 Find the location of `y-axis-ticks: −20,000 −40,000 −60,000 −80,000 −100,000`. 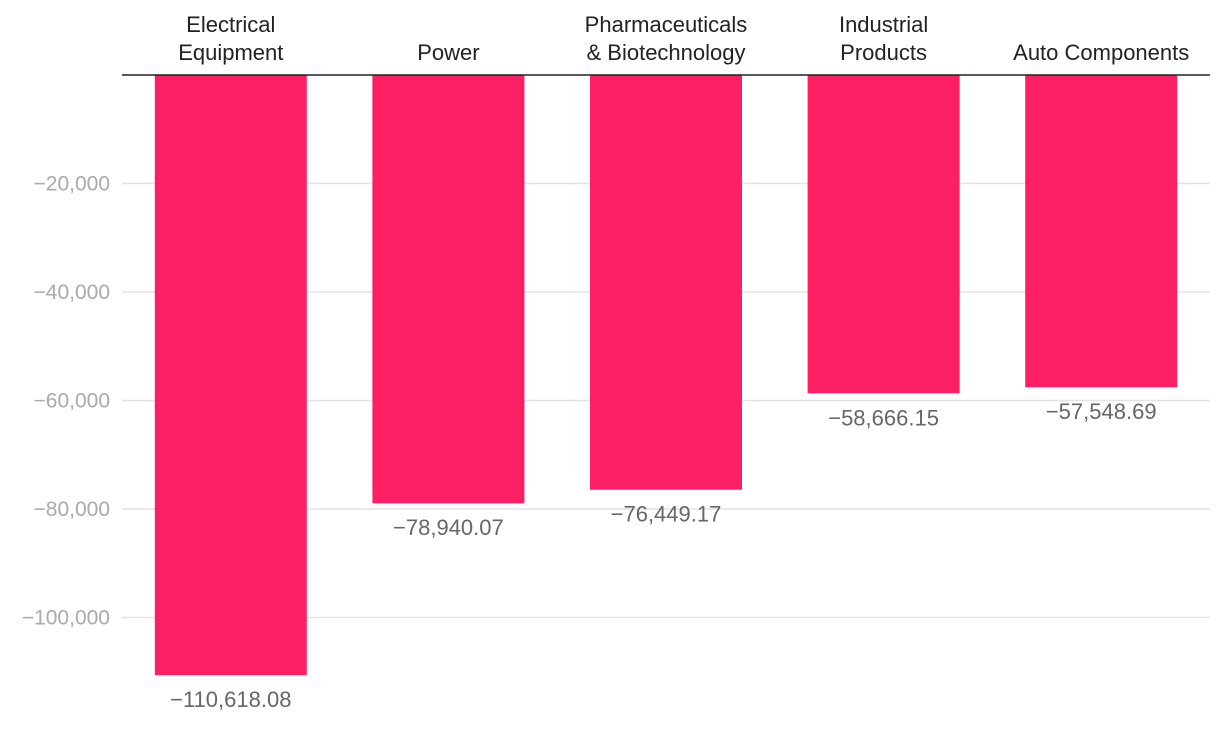

y-axis-ticks: −20,000 −40,000 −60,000 −80,000 −100,000 is located at coordinates (66, 401).